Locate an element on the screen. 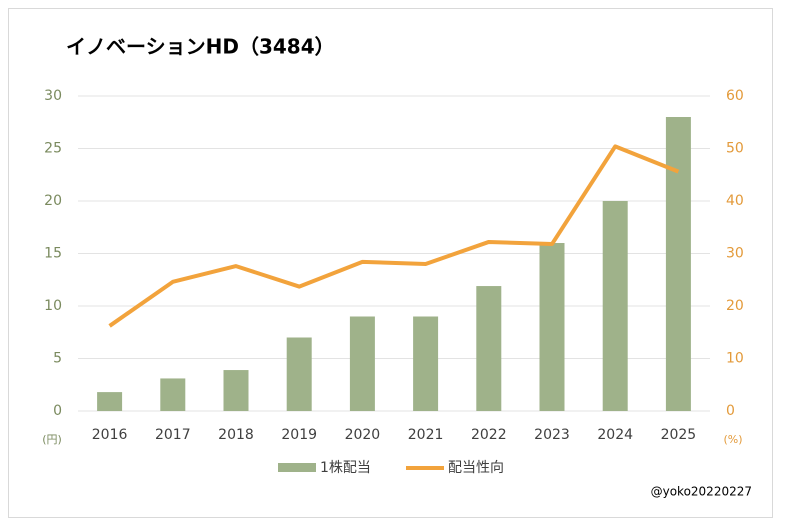  x-tick-label: 2016 is located at coordinates (110, 435).